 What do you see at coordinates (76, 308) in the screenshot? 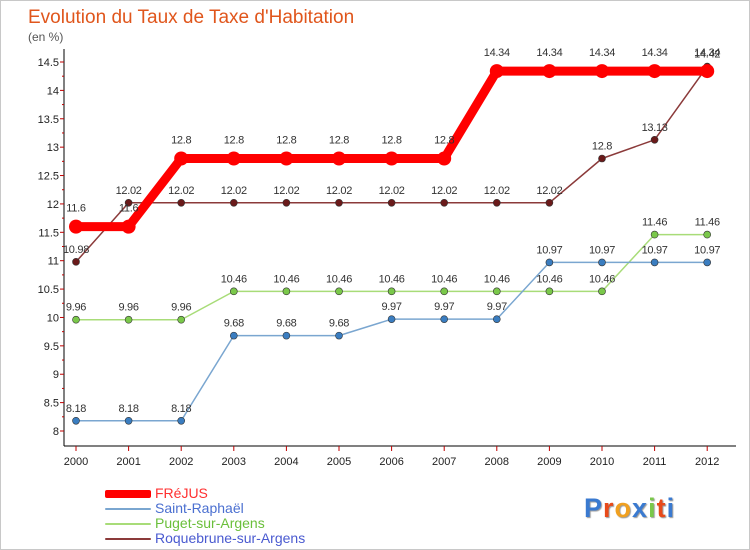
I see `data-label-2-0: 9.96` at bounding box center [76, 308].